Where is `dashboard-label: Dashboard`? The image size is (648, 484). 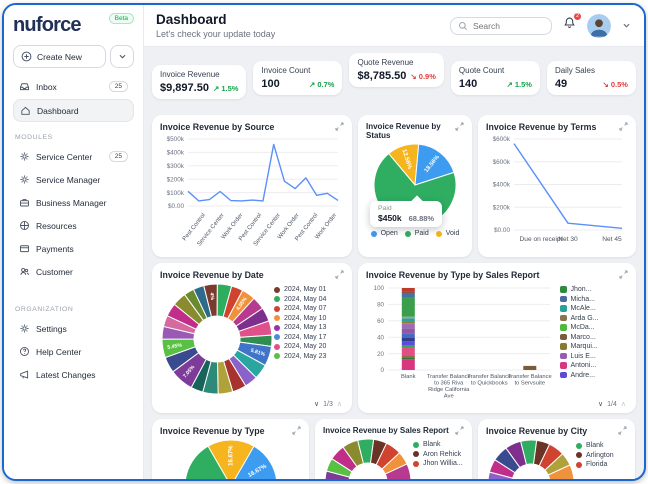
dashboard-label: Dashboard is located at coordinates (58, 110).